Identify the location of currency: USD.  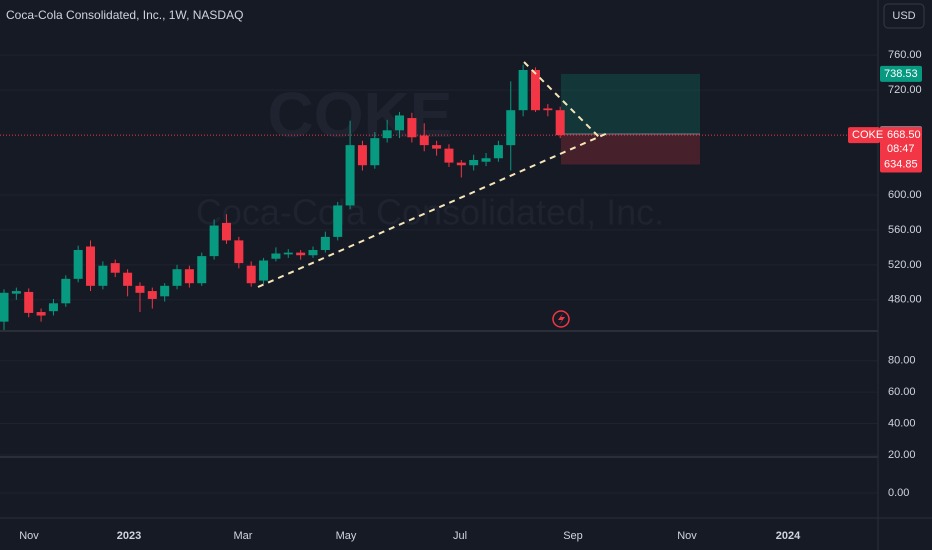
(903, 16).